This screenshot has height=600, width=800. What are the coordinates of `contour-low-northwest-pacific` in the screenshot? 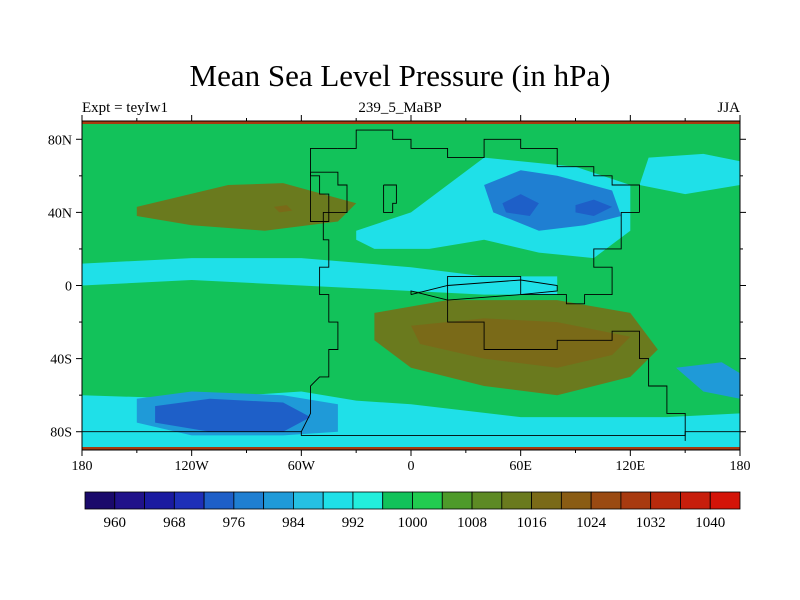 It's located at (689, 174).